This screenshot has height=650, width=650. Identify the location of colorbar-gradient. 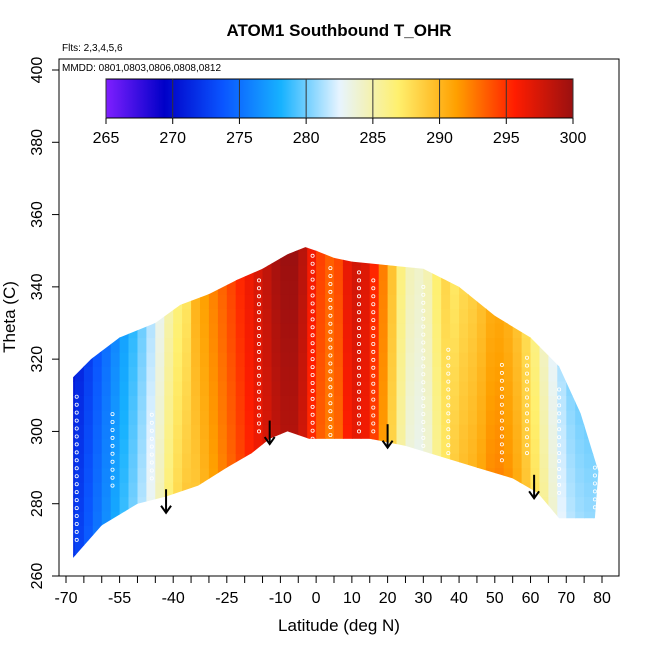
(339, 98).